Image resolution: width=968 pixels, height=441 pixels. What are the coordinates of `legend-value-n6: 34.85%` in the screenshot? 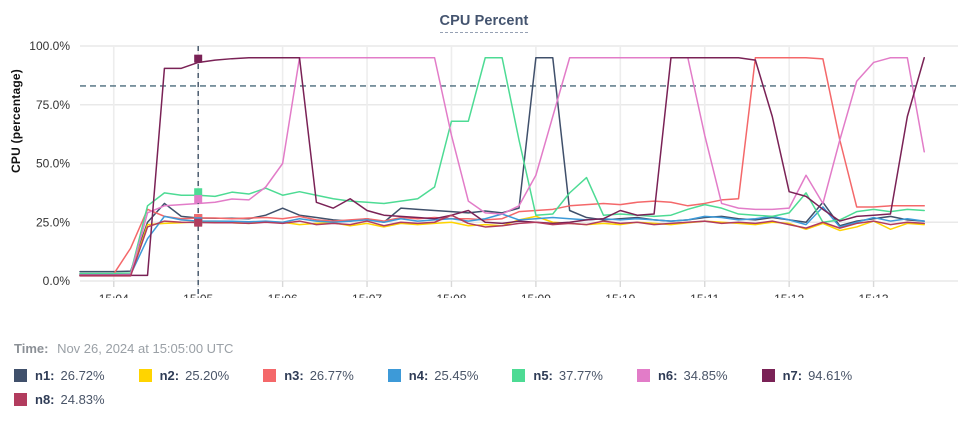 It's located at (705, 375).